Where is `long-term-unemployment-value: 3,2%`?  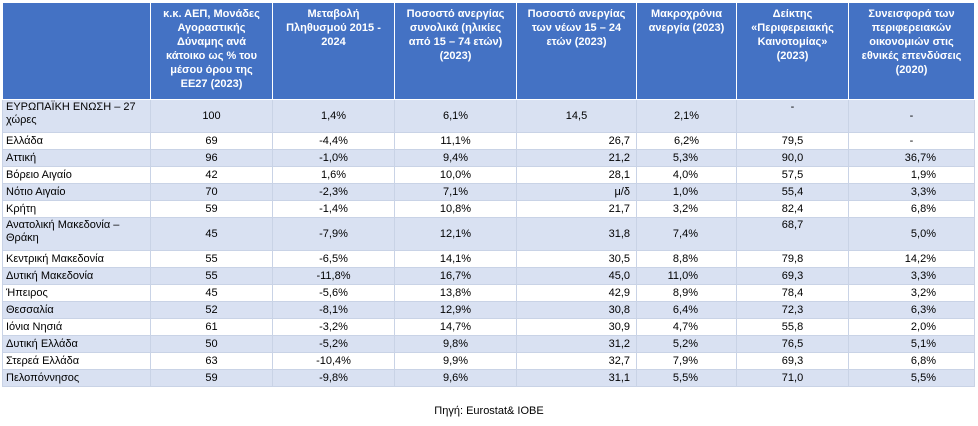
long-term-unemployment-value: 3,2% is located at coordinates (686, 209).